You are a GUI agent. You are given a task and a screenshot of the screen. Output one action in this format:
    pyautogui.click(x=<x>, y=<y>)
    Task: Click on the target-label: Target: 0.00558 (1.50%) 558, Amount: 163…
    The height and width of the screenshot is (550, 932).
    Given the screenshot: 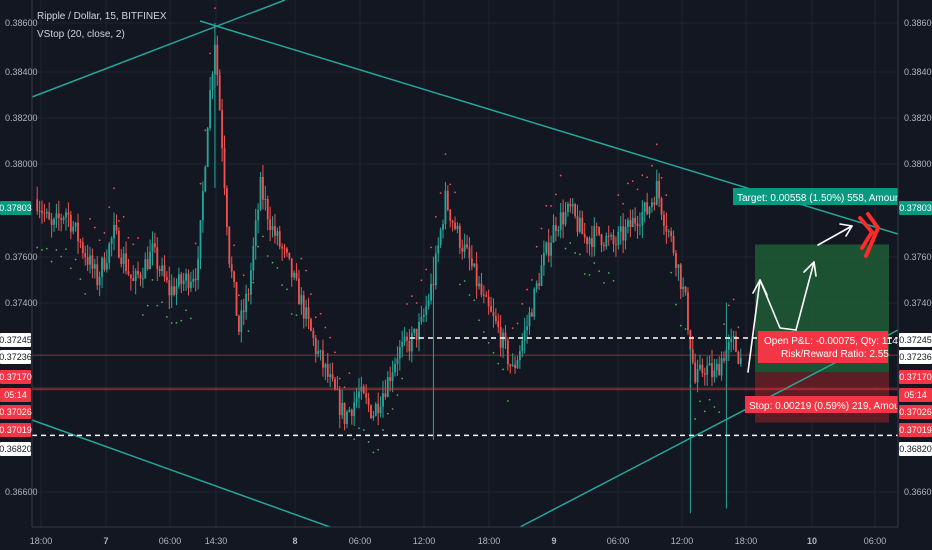 What is the action you would take?
    pyautogui.click(x=834, y=198)
    